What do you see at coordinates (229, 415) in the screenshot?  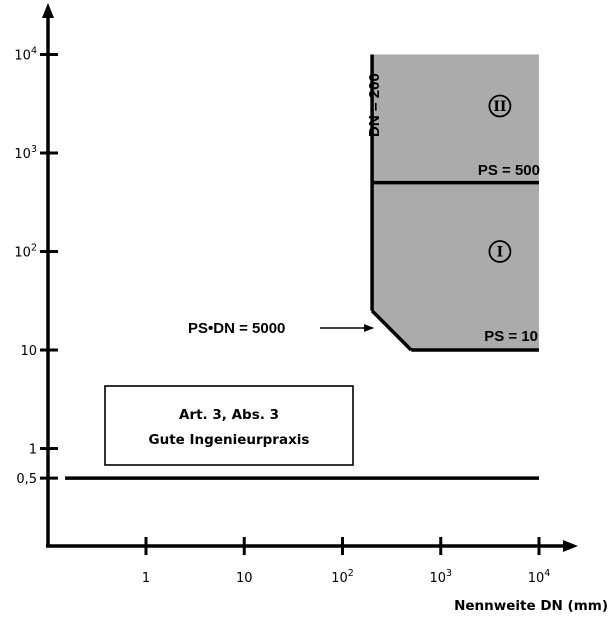 I see `sep-box-line1: Art. 3, Abs. 3` at bounding box center [229, 415].